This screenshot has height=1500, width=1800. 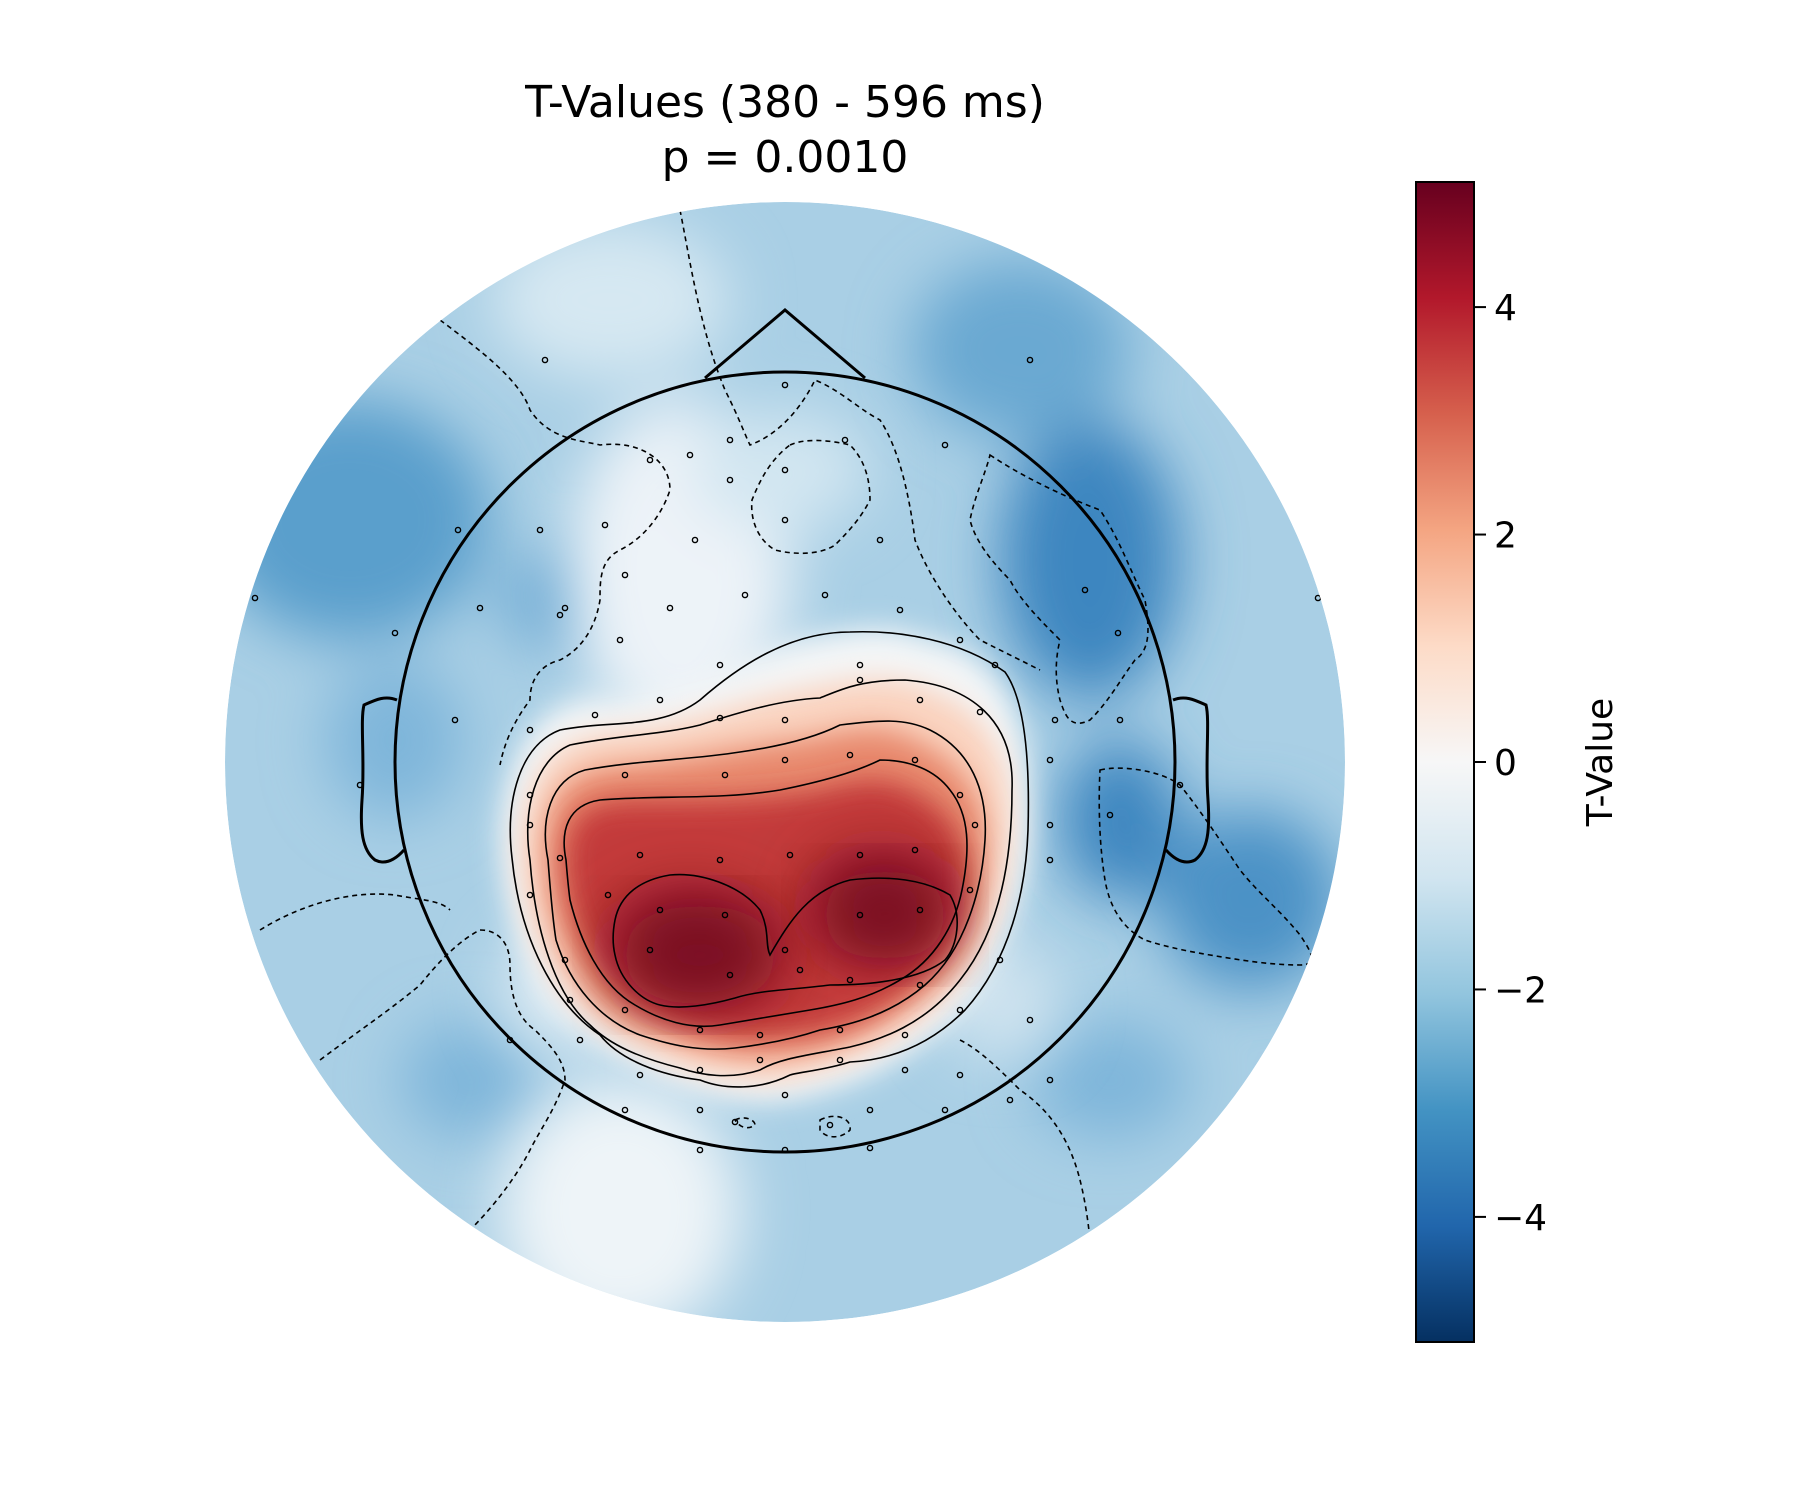 What do you see at coordinates (1505, 763) in the screenshot?
I see `colorbar-tick-label: 0` at bounding box center [1505, 763].